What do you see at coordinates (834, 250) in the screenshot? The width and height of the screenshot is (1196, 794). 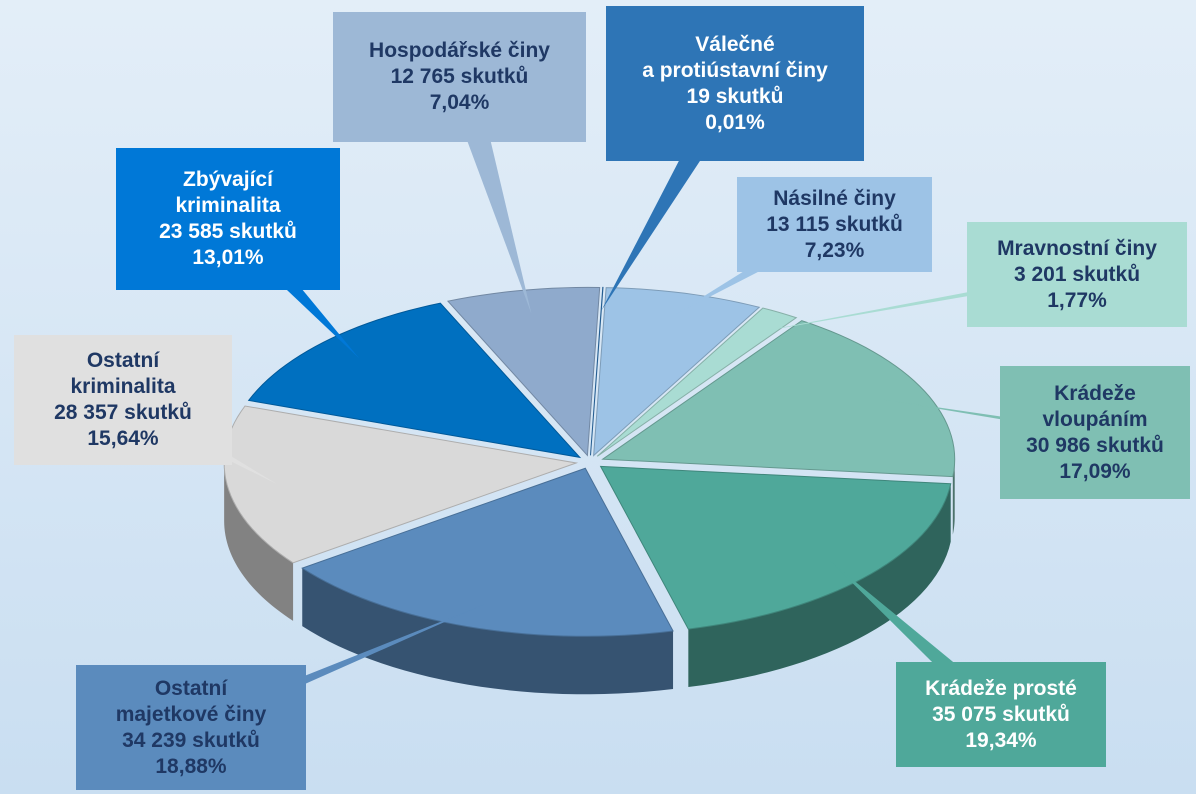 I see `label-value: 7,23%` at bounding box center [834, 250].